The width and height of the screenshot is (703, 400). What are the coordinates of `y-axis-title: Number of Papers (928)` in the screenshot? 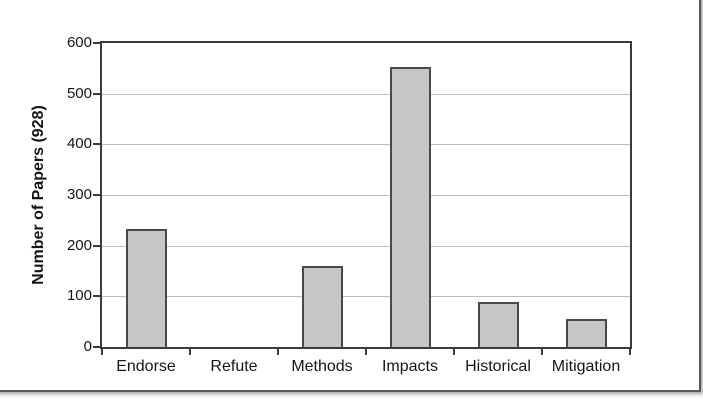 It's located at (38, 195).